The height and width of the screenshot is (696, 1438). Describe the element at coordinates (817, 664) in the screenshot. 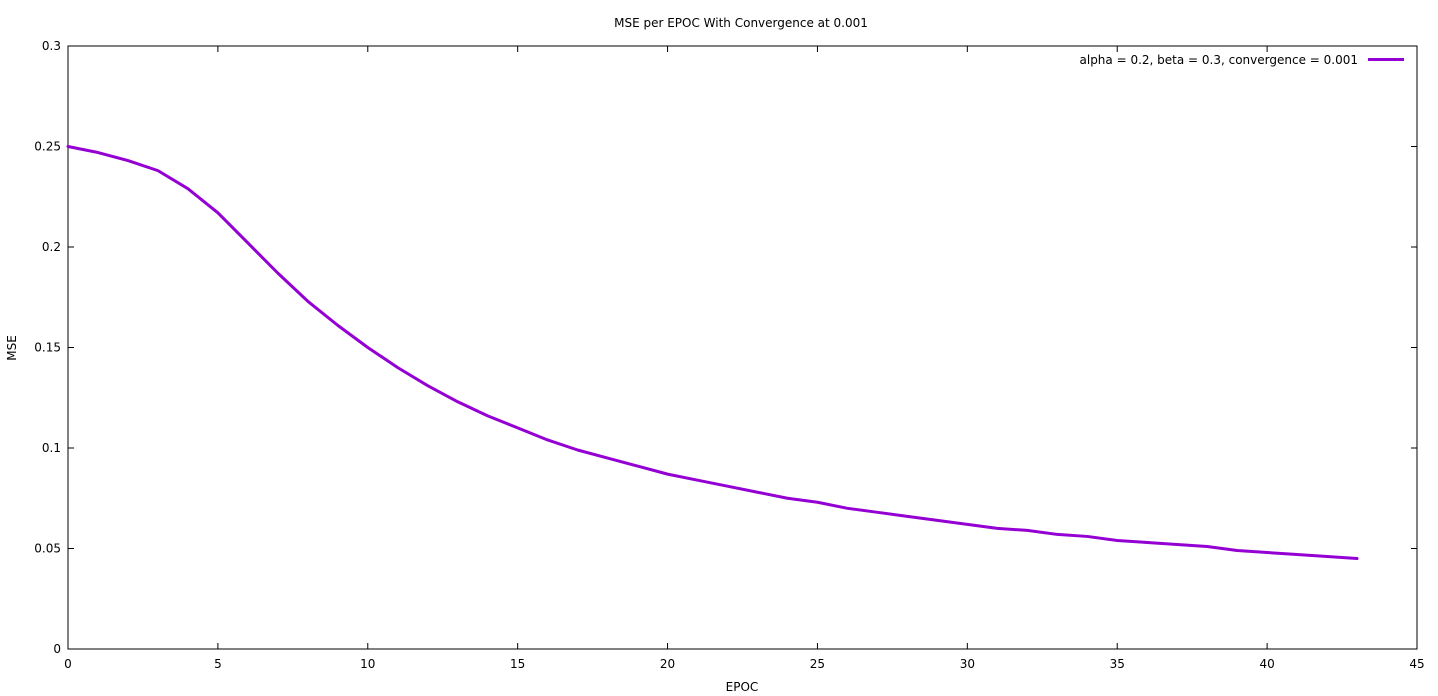

I see `x-tick-label: 25` at that location.